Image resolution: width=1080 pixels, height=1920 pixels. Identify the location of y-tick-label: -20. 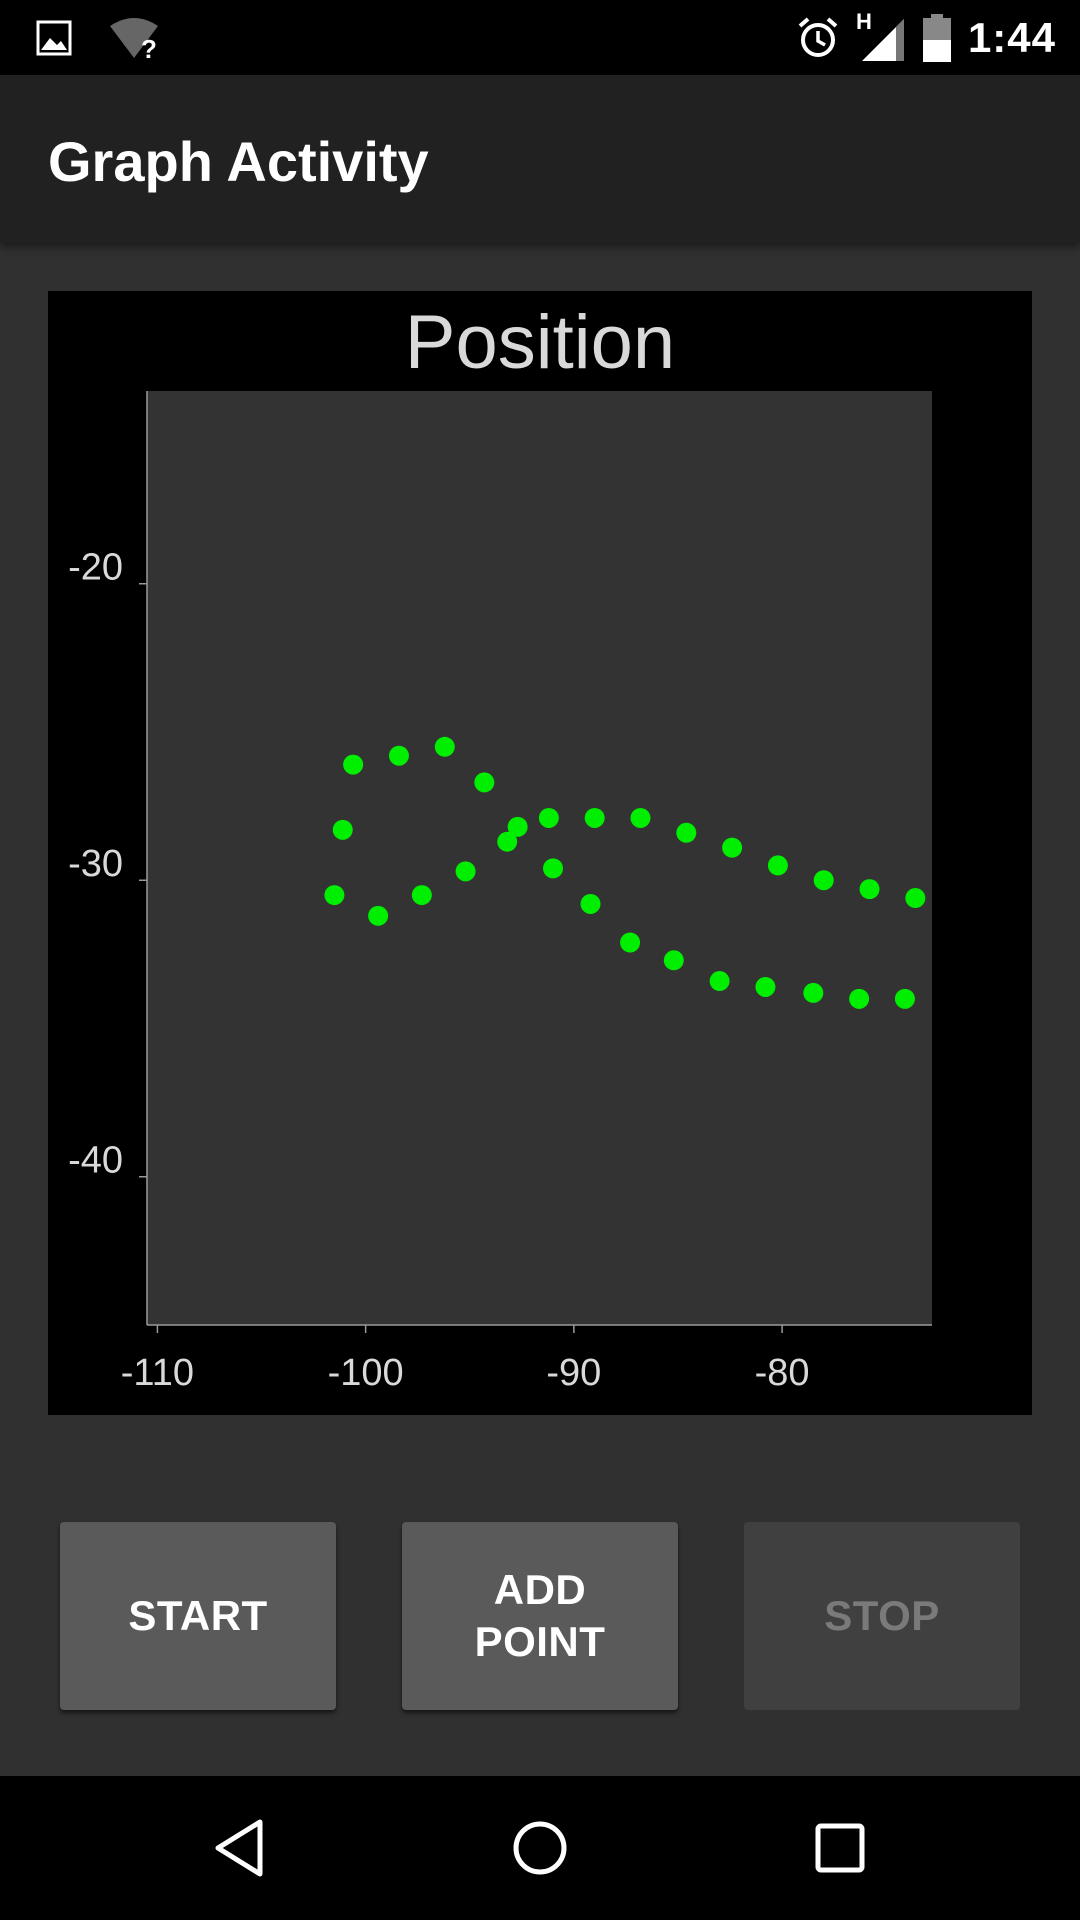
(95, 568).